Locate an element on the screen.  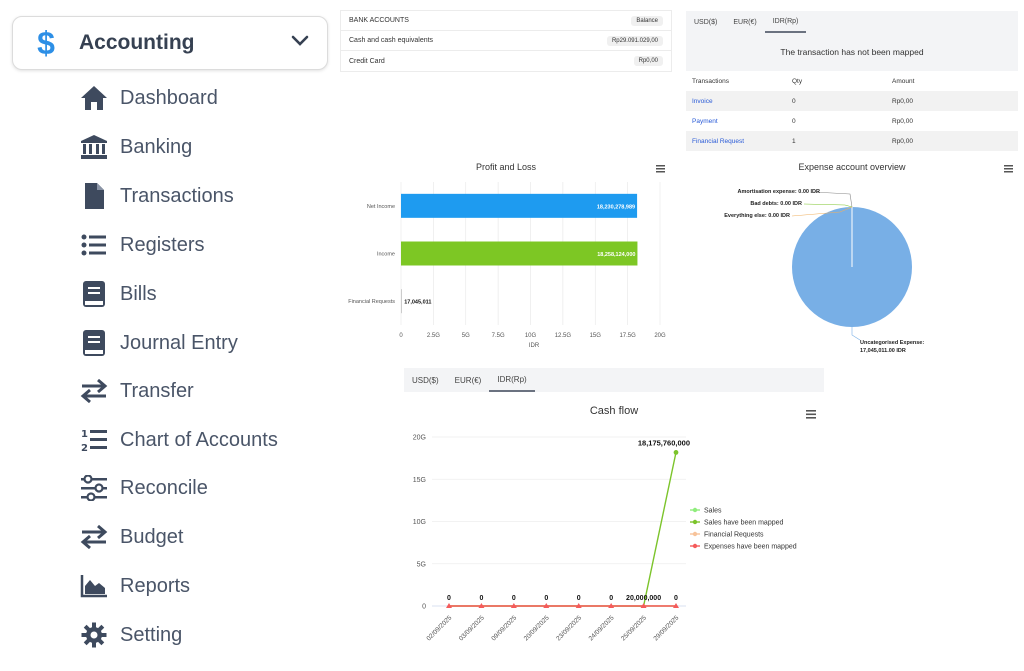
balance-header: Balance is located at coordinates (647, 21).